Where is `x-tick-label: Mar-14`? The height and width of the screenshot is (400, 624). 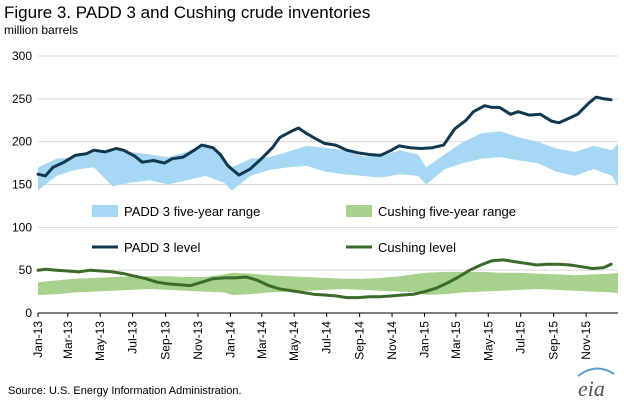
x-tick-label: Mar-14 is located at coordinates (262, 340).